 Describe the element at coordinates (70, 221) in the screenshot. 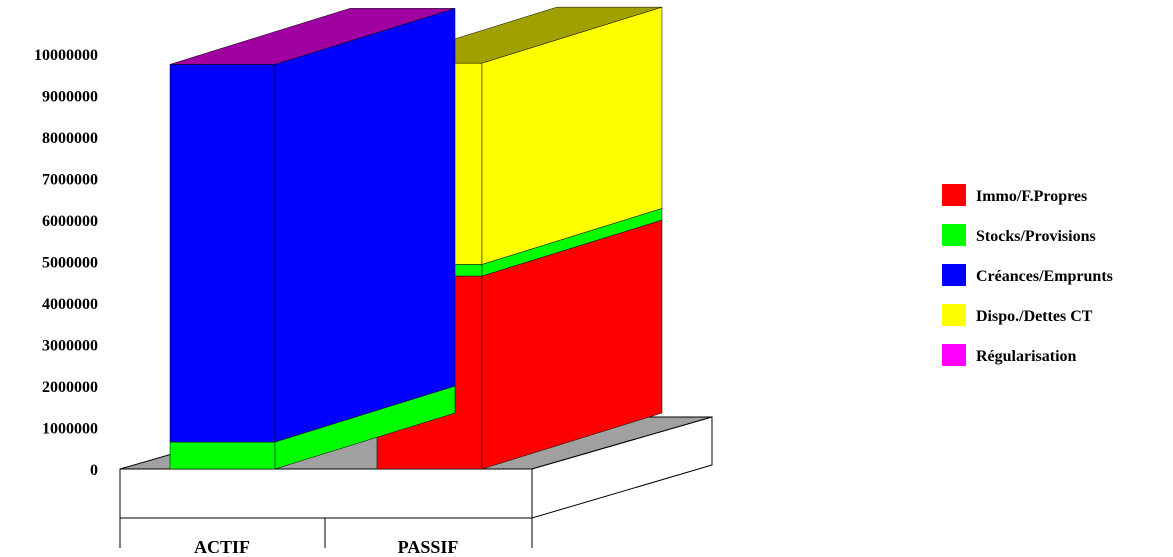

I see `y-tick-label: 6000000` at that location.